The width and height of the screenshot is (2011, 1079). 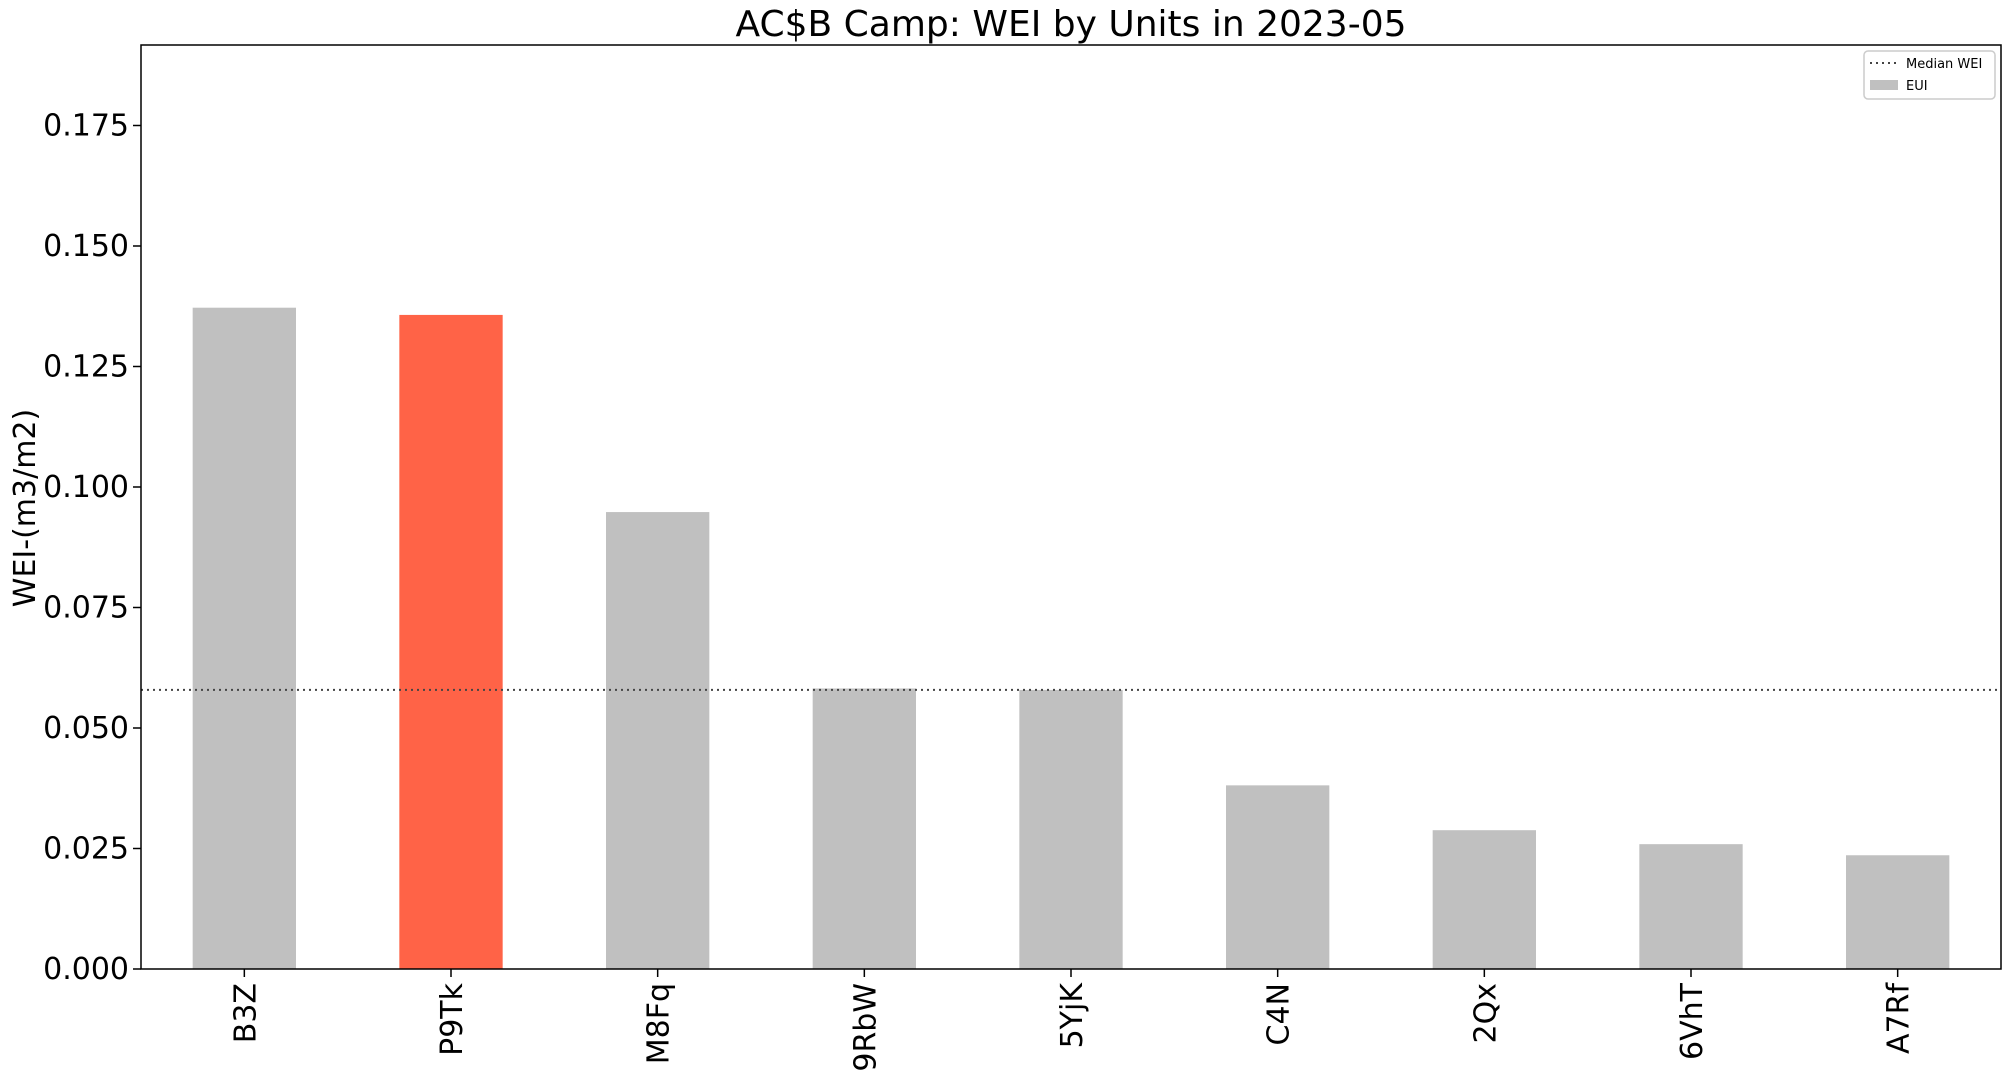 What do you see at coordinates (1072, 1015) in the screenshot?
I see `x-tick-label: 5YjK` at bounding box center [1072, 1015].